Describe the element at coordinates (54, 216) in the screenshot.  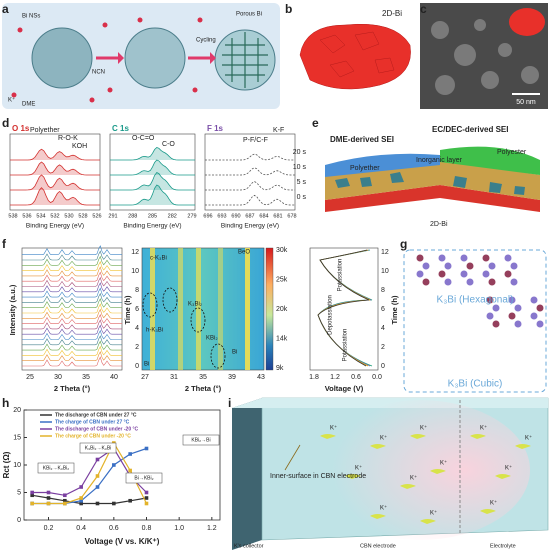
I see `x-tick-label: 532` at that location.